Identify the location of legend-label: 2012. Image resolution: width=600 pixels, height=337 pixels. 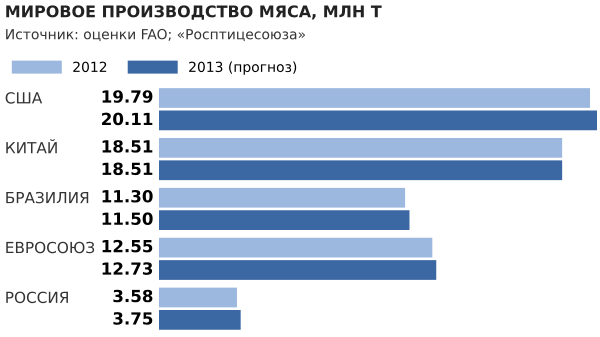
(89, 67).